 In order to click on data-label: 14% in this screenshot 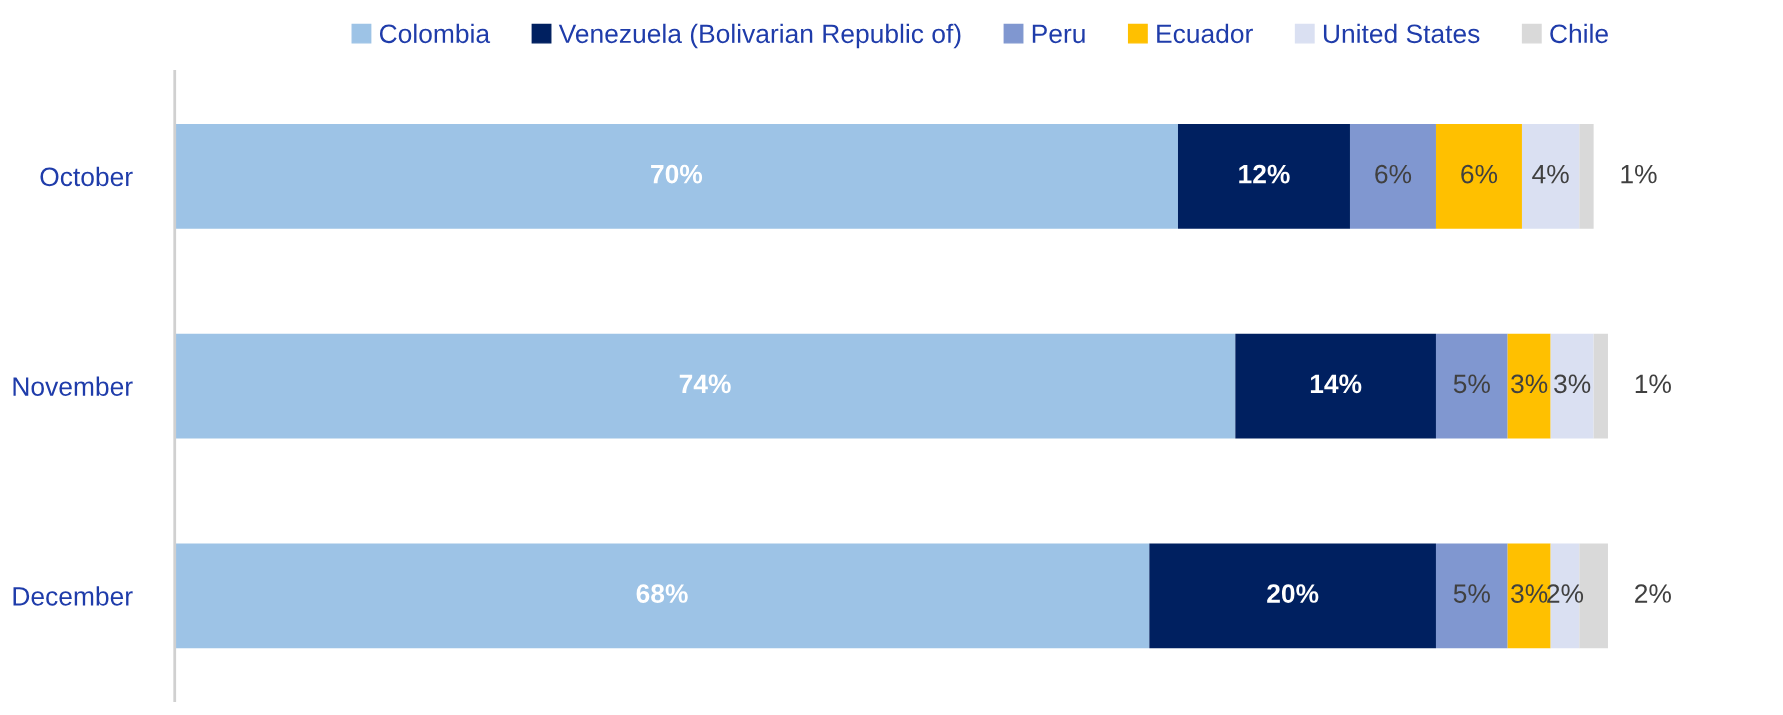, I will do `click(1336, 384)`.